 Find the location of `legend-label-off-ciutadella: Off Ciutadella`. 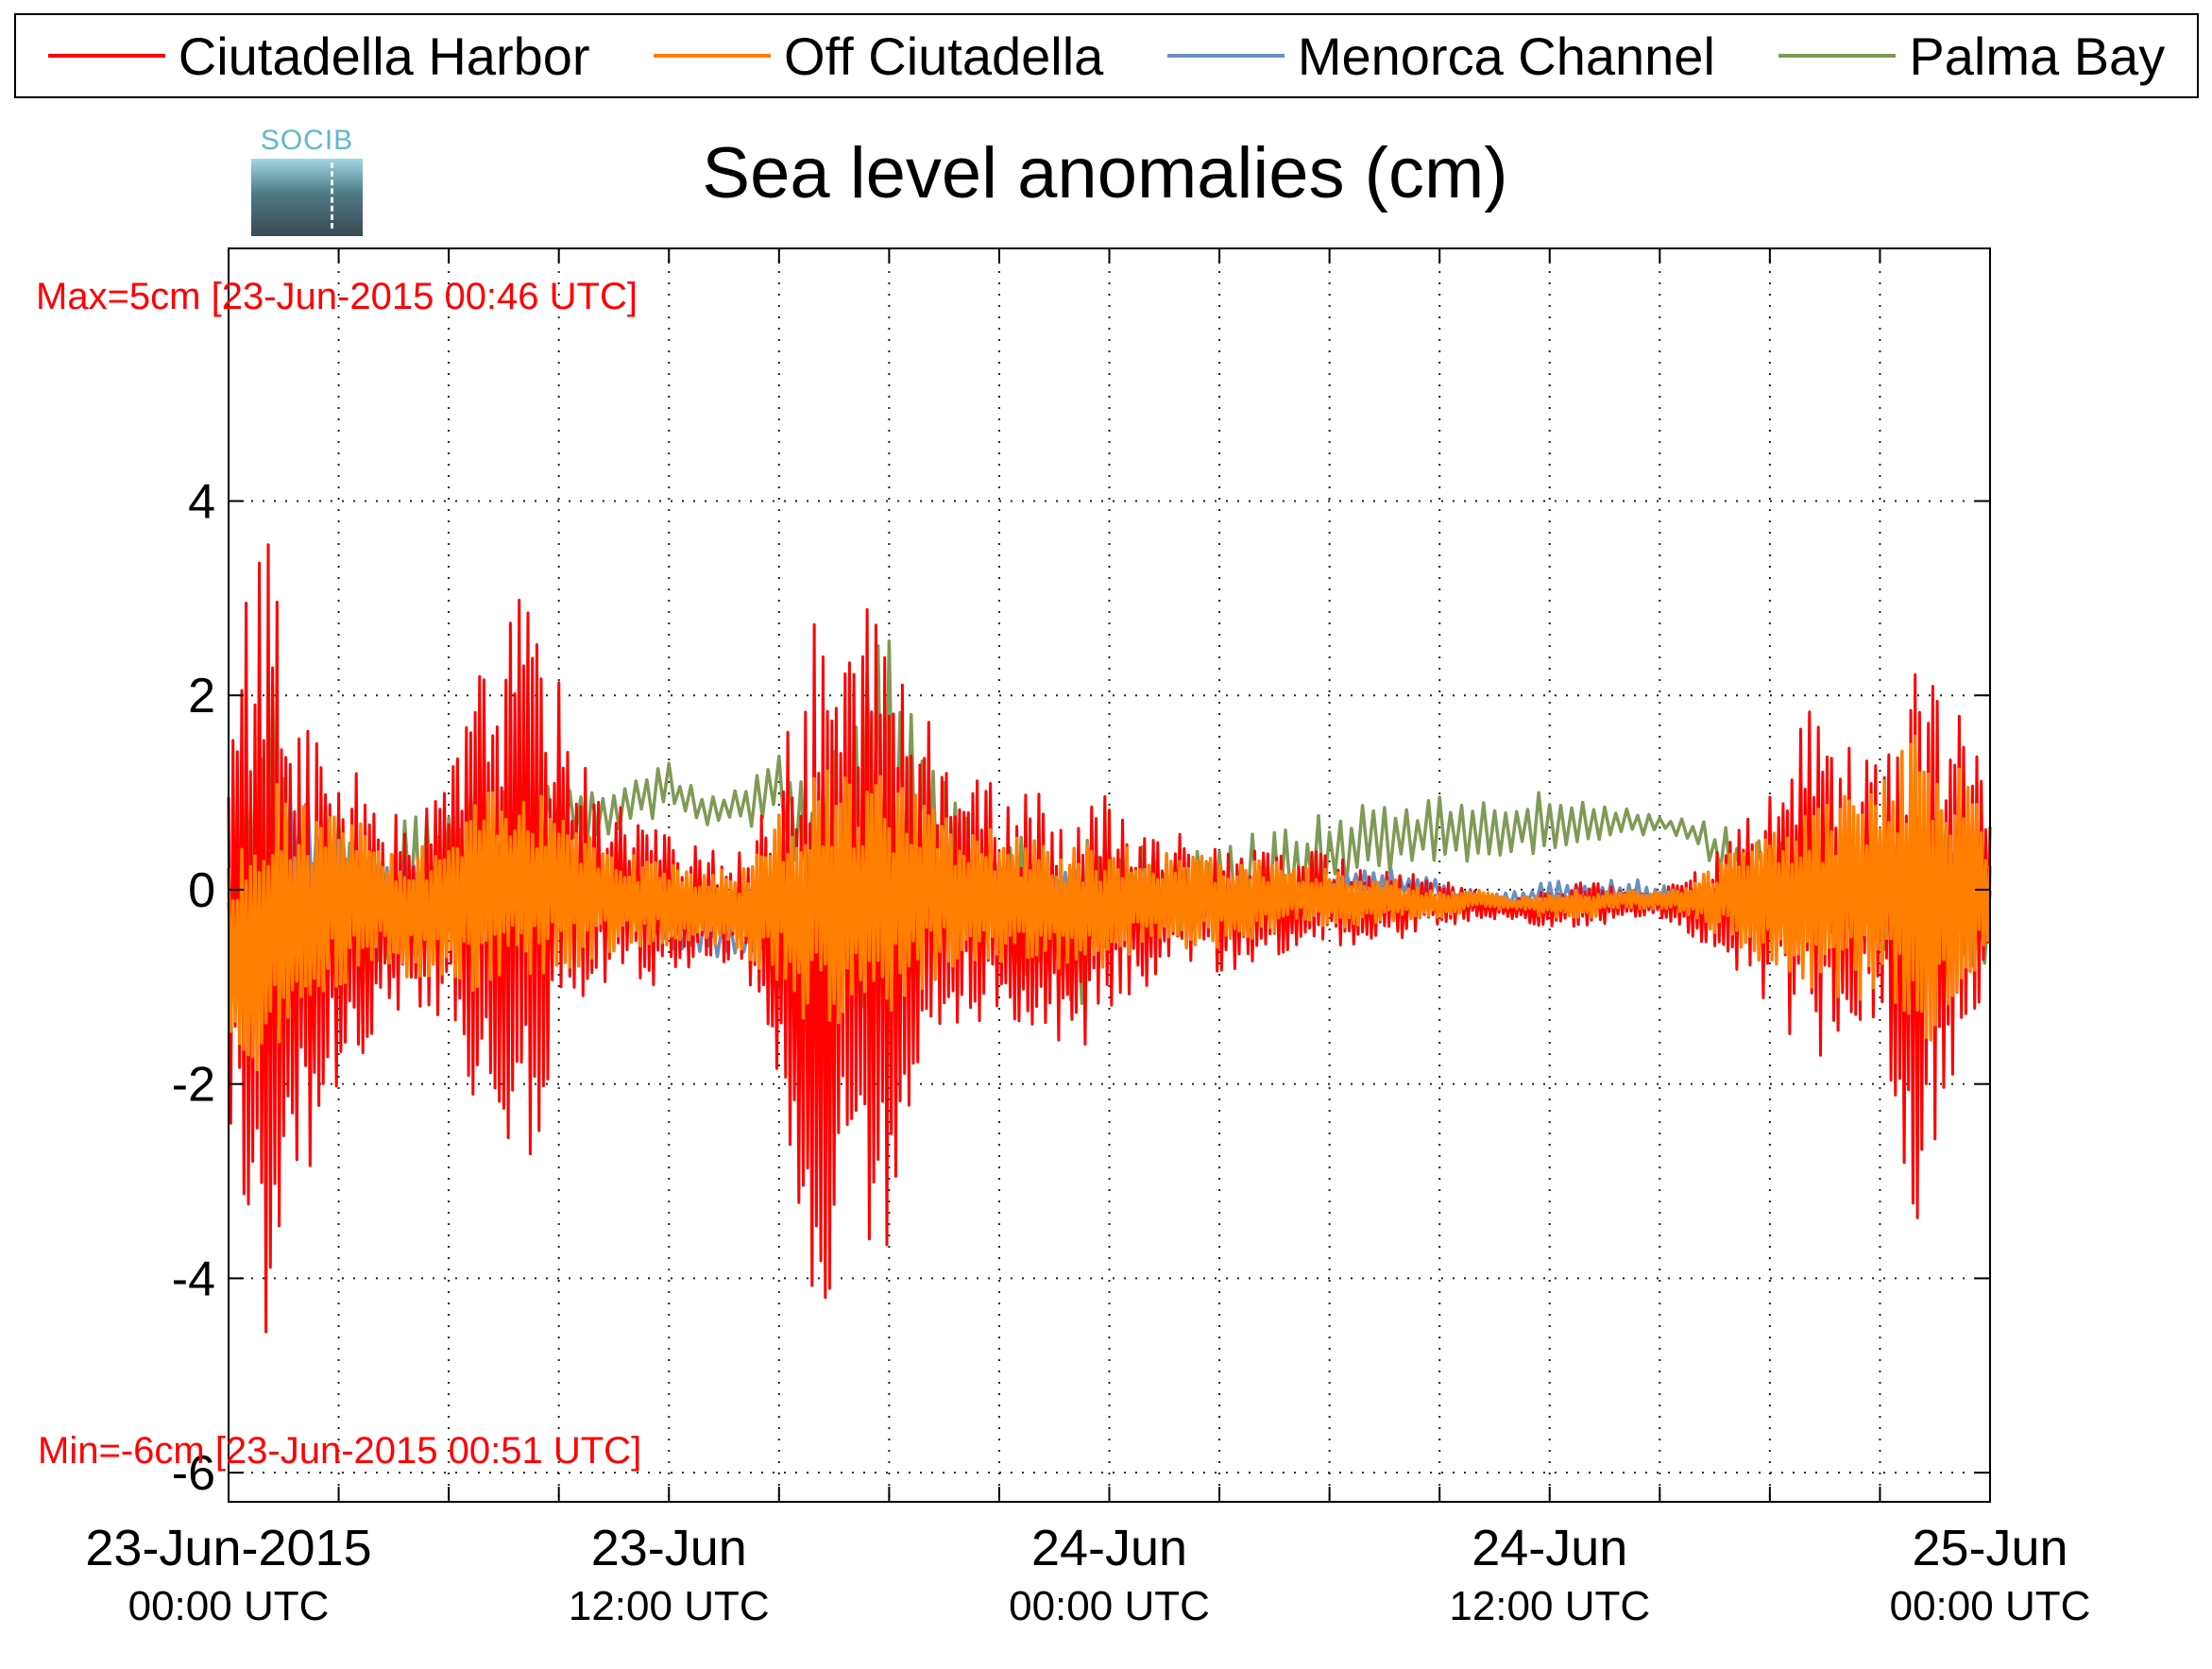

legend-label-off-ciutadella: Off Ciutadella is located at coordinates (944, 56).